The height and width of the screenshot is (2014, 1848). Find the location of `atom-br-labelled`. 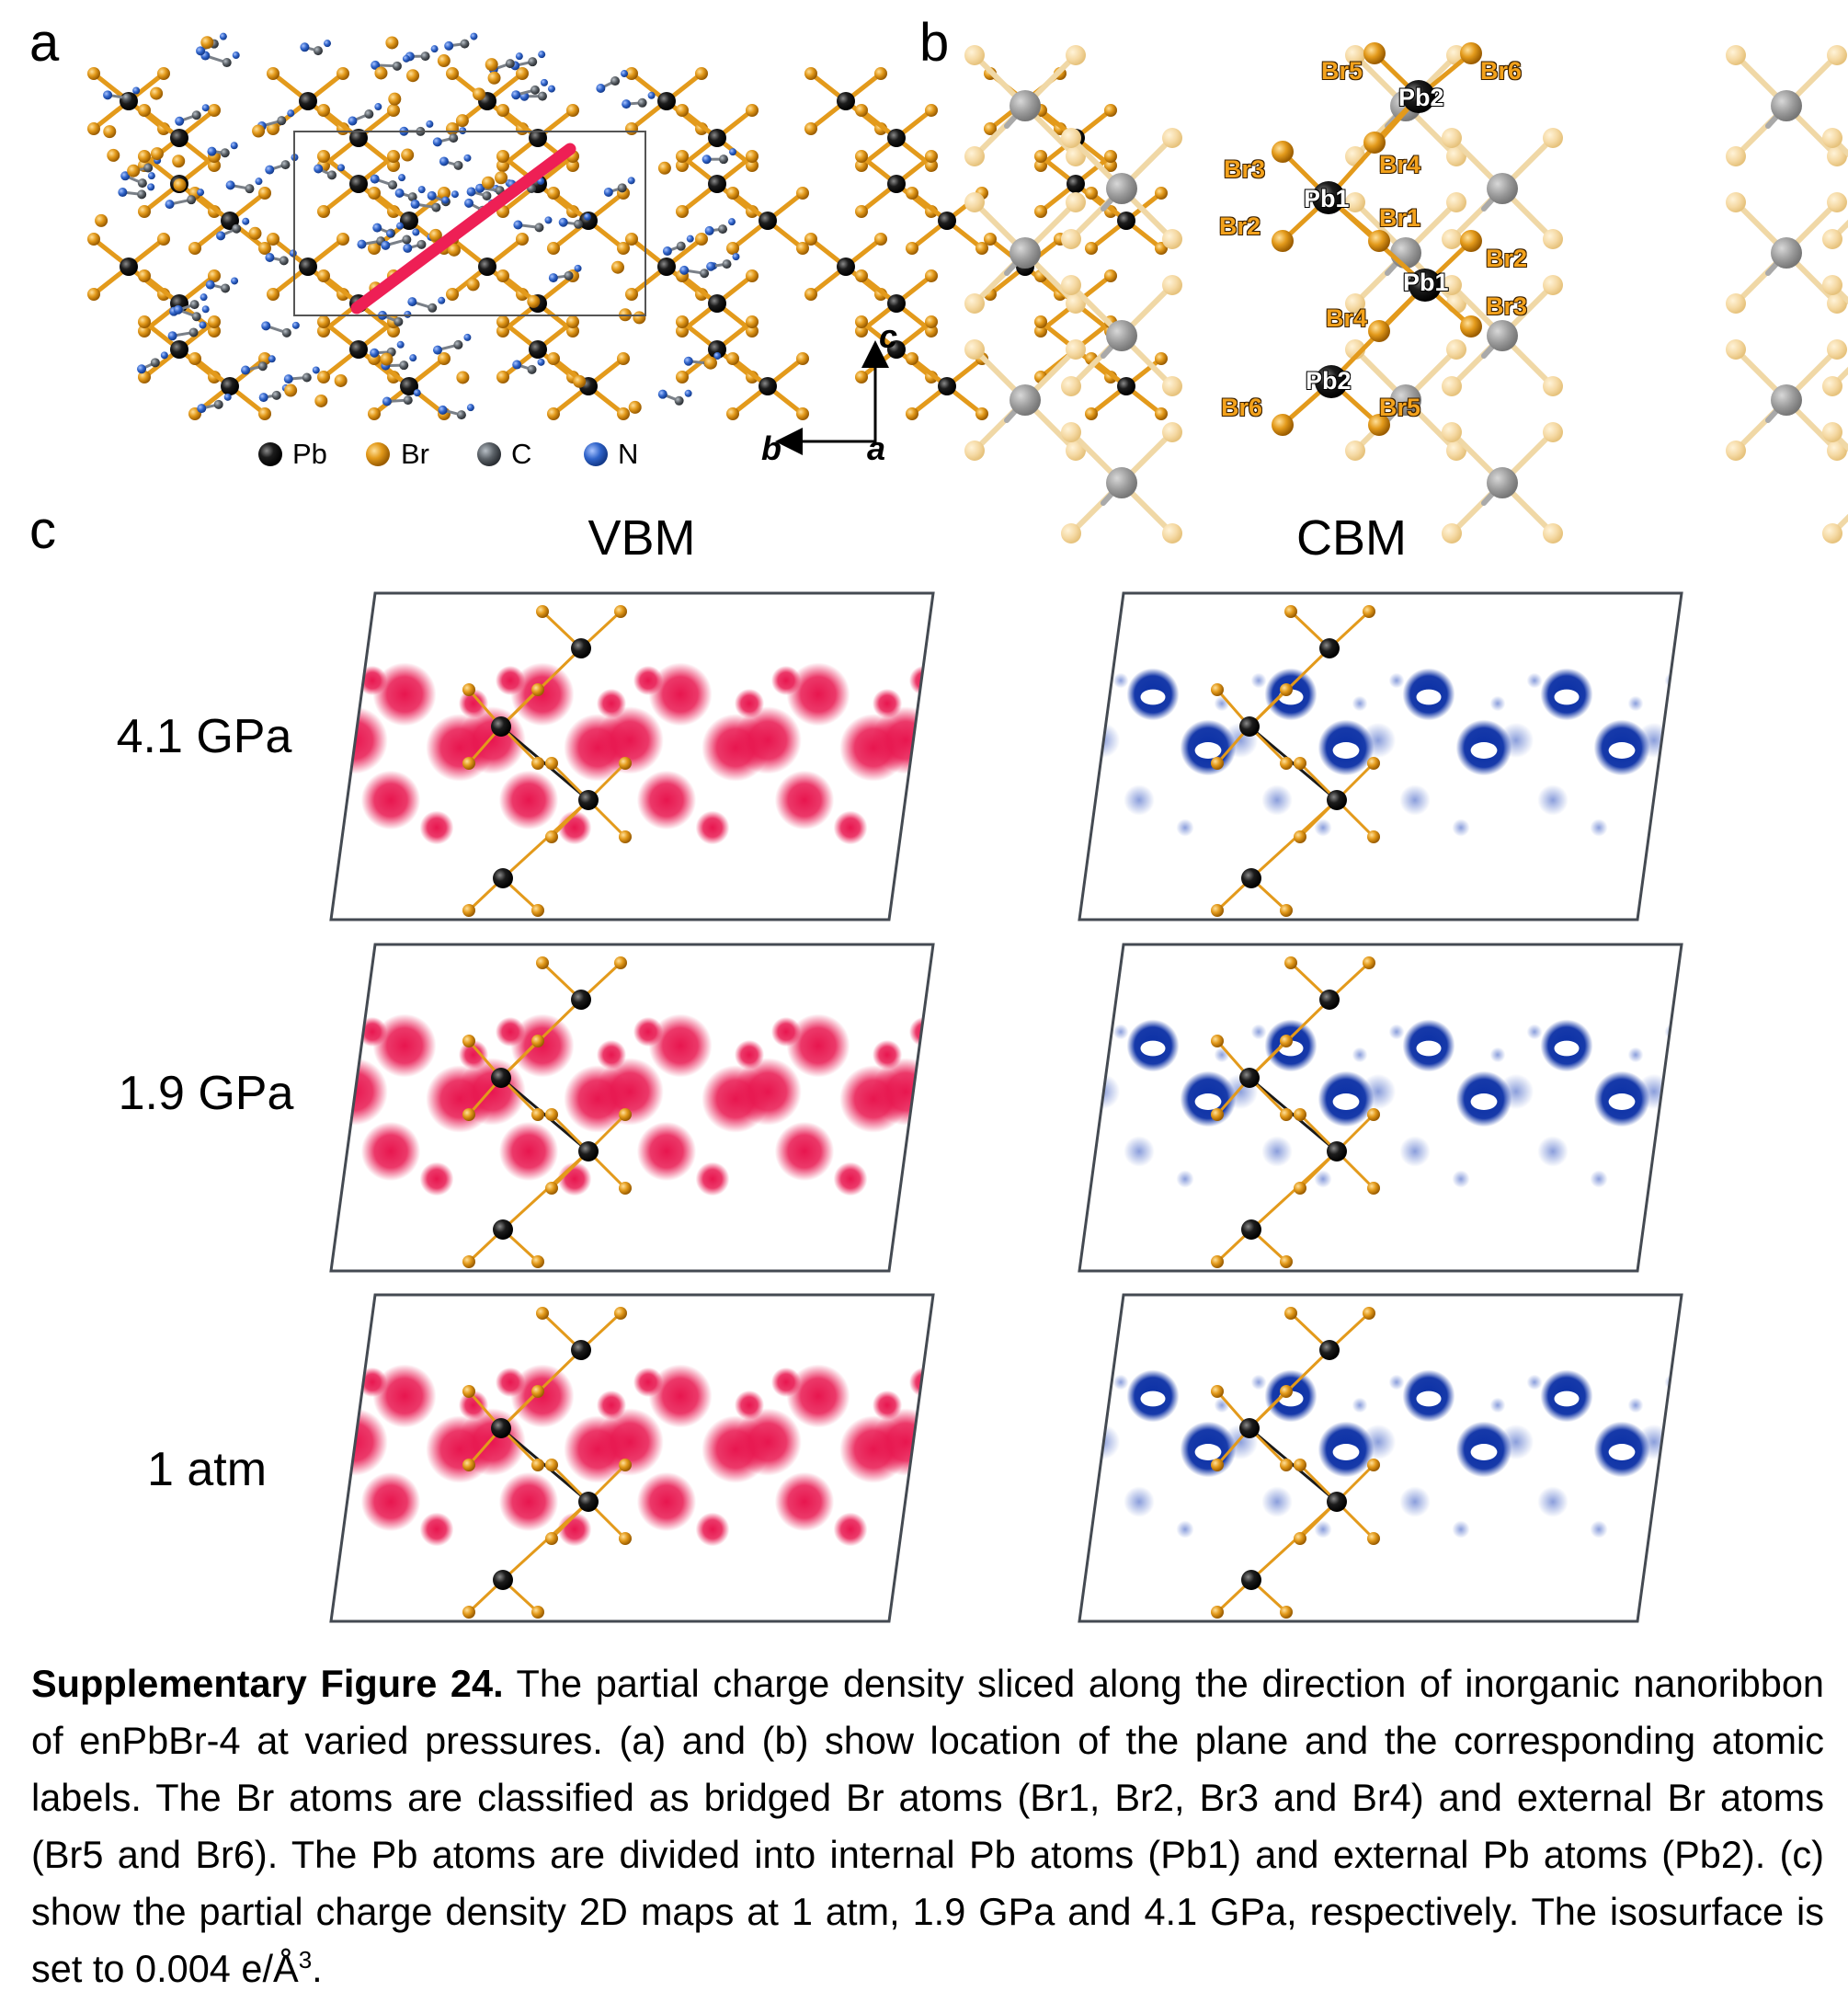

atom-br-labelled is located at coordinates (1374, 53).